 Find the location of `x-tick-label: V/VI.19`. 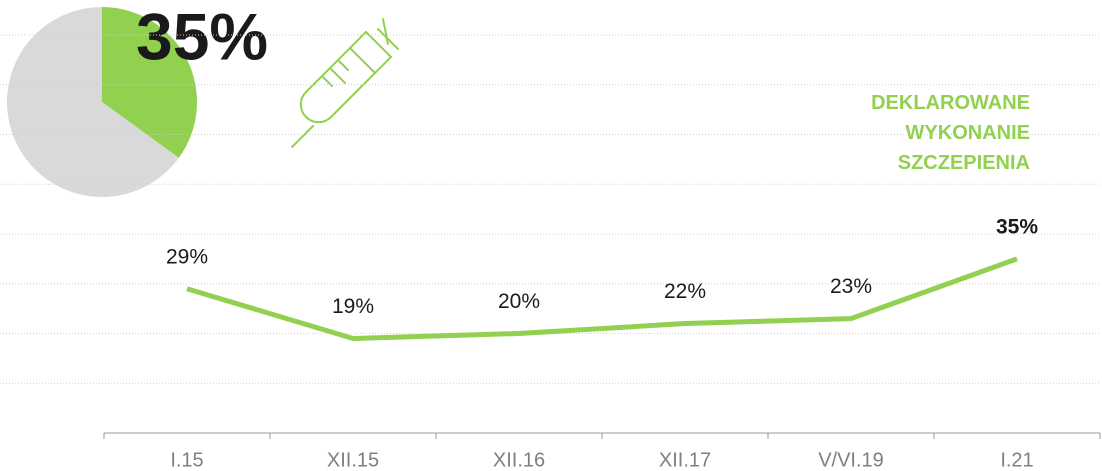

x-tick-label: V/VI.19 is located at coordinates (851, 460).